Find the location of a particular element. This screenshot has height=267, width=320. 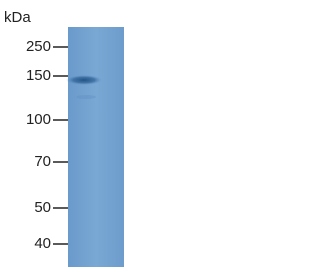

faint-band is located at coordinates (86, 97).